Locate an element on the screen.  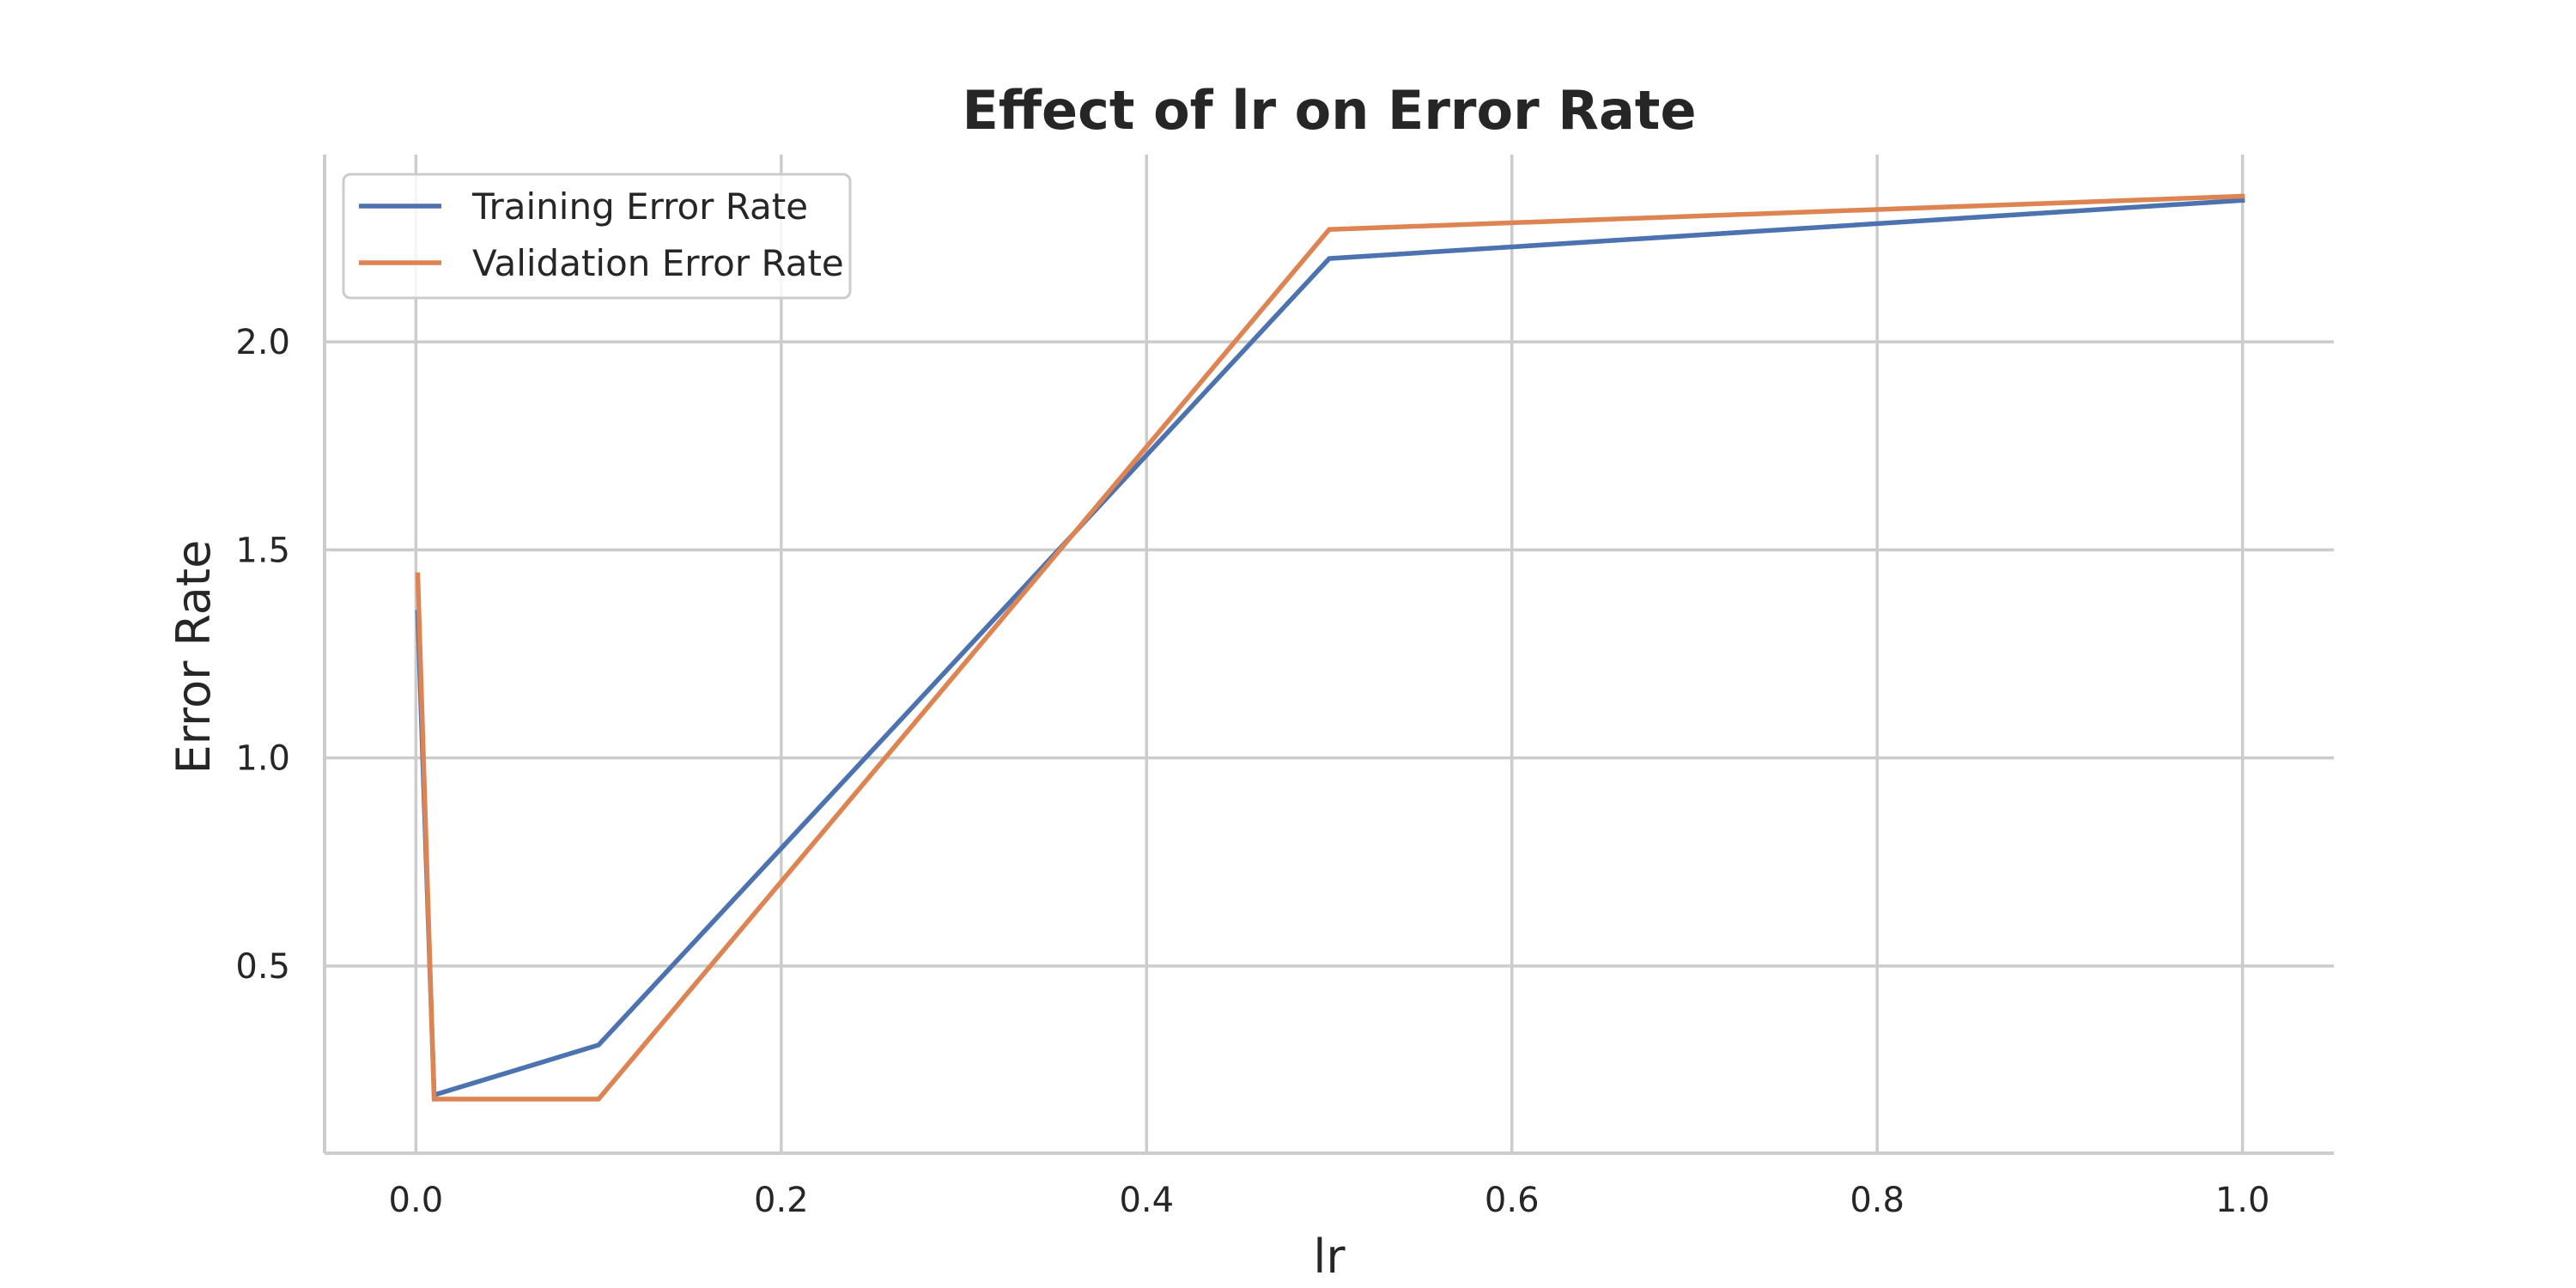
legend-label: Training Error Rate is located at coordinates (640, 207).